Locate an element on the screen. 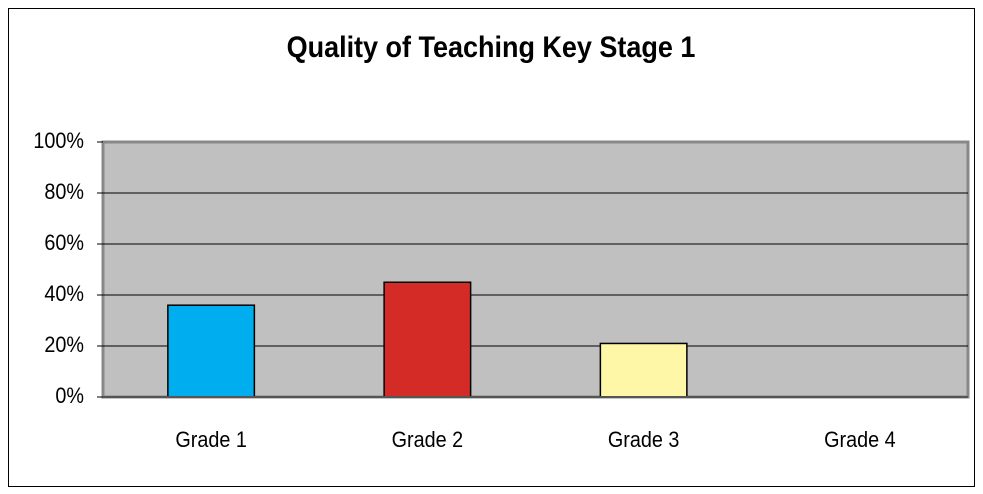 This screenshot has width=983, height=494. x-tick-label: Grade 1 is located at coordinates (210, 440).